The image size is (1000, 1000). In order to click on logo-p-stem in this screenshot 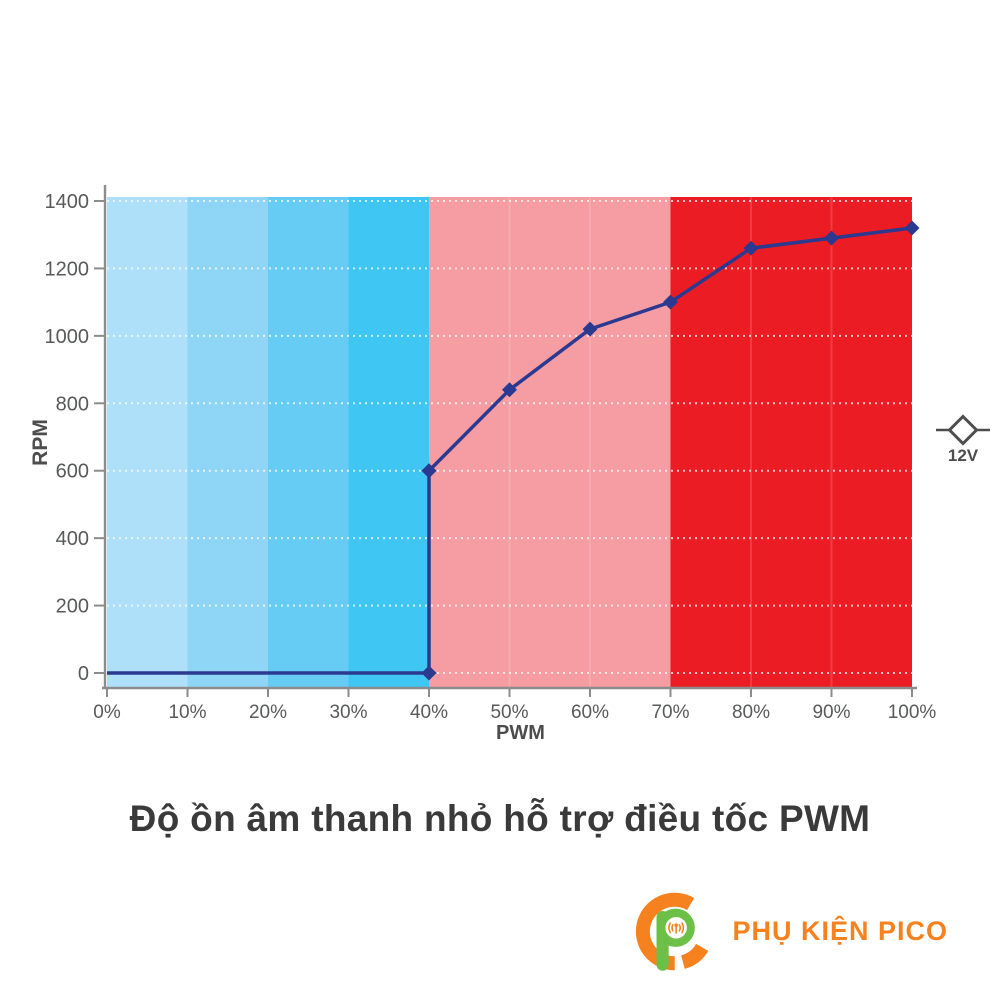, I will do `click(662, 940)`.